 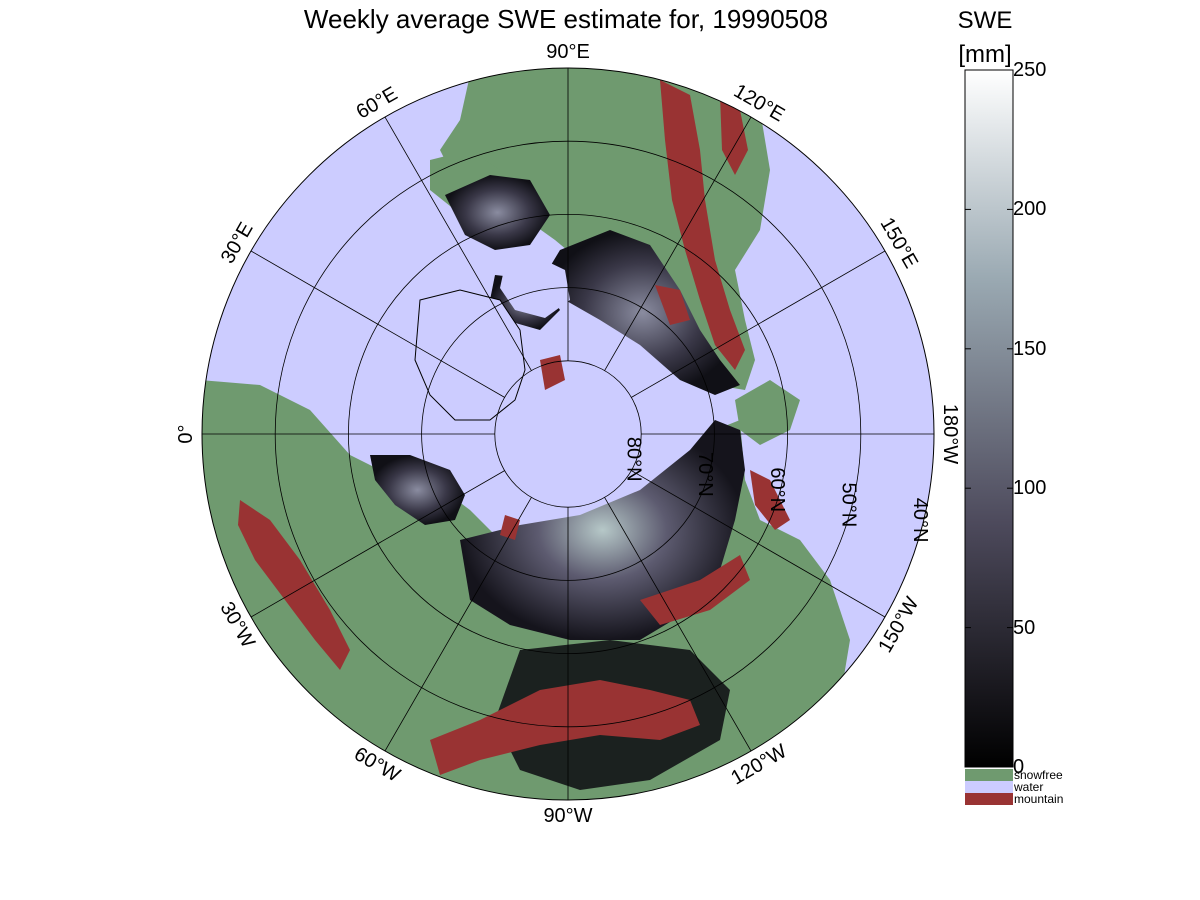 What do you see at coordinates (1039, 799) in the screenshot?
I see `legend-label-mountain: mountain` at bounding box center [1039, 799].